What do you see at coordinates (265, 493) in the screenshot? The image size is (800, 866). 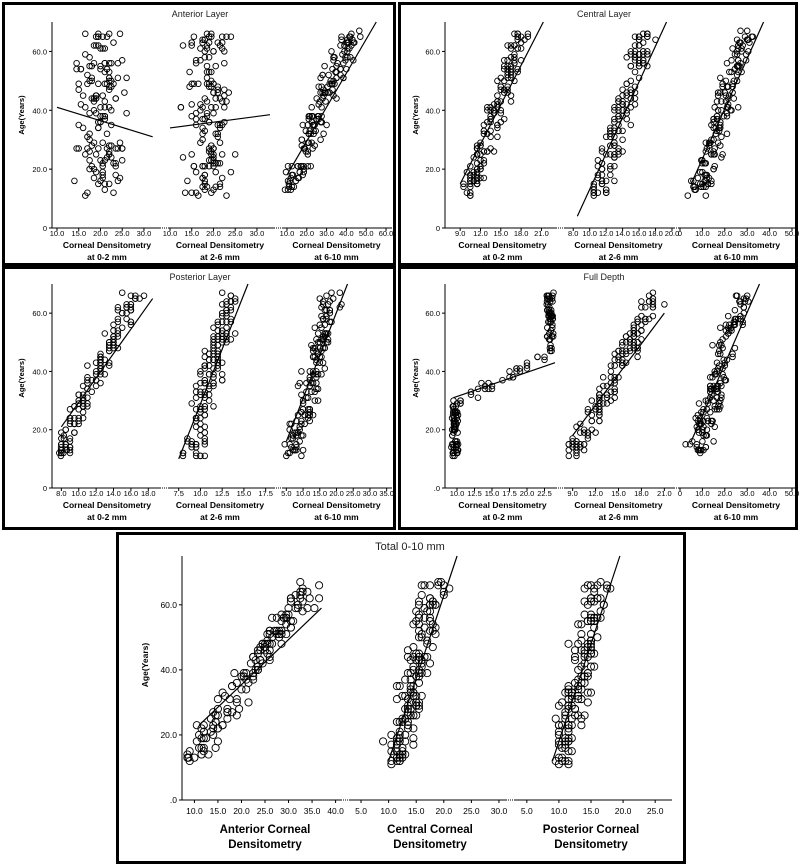 I see `x-tick-label: 17.5` at bounding box center [265, 493].